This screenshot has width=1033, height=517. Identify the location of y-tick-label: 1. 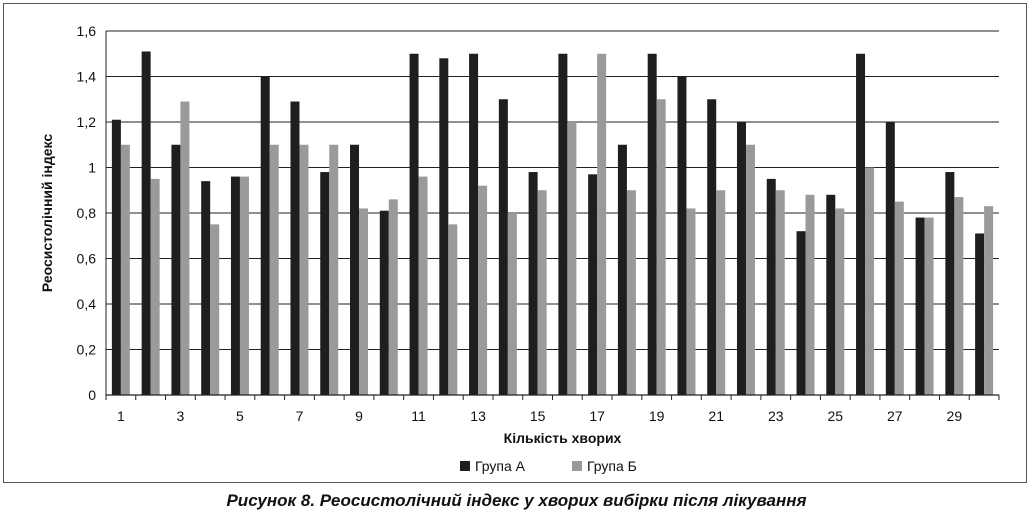
(92, 168).